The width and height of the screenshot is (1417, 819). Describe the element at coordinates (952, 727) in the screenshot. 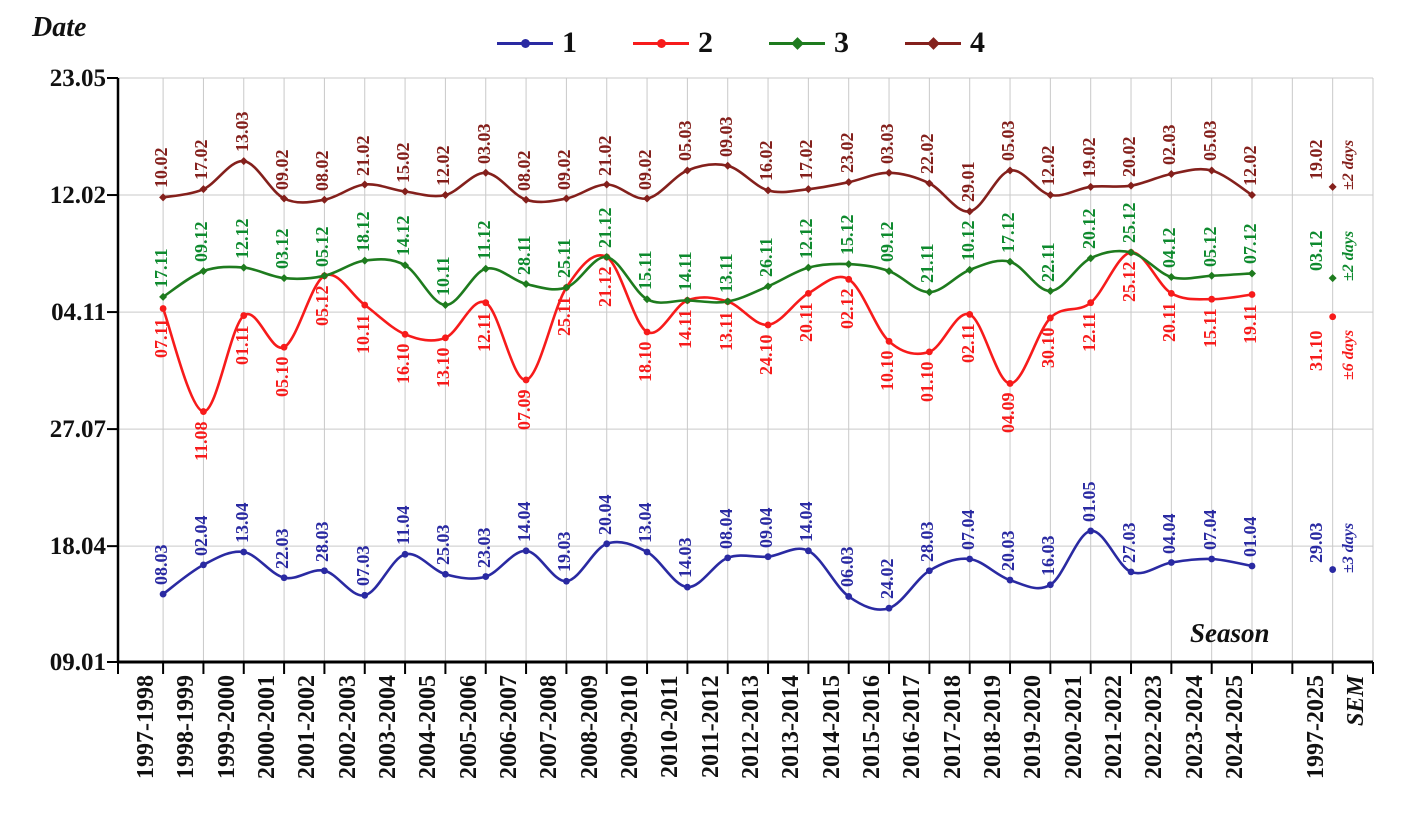

I see `x-axis-tick-label: 2017-2018` at that location.